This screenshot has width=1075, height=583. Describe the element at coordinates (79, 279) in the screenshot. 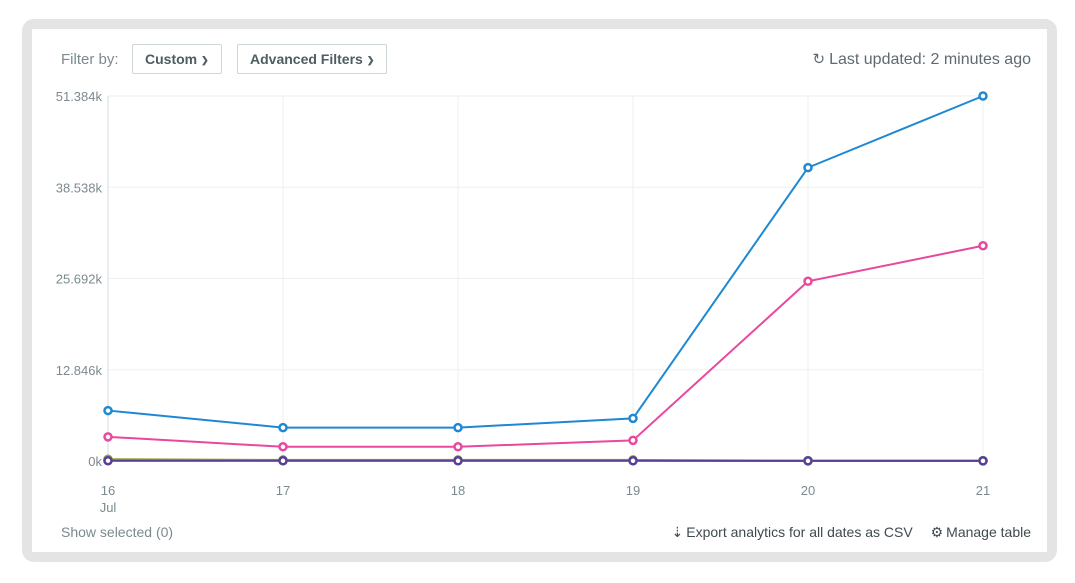

I see `y-tick-label: 25.692k` at that location.